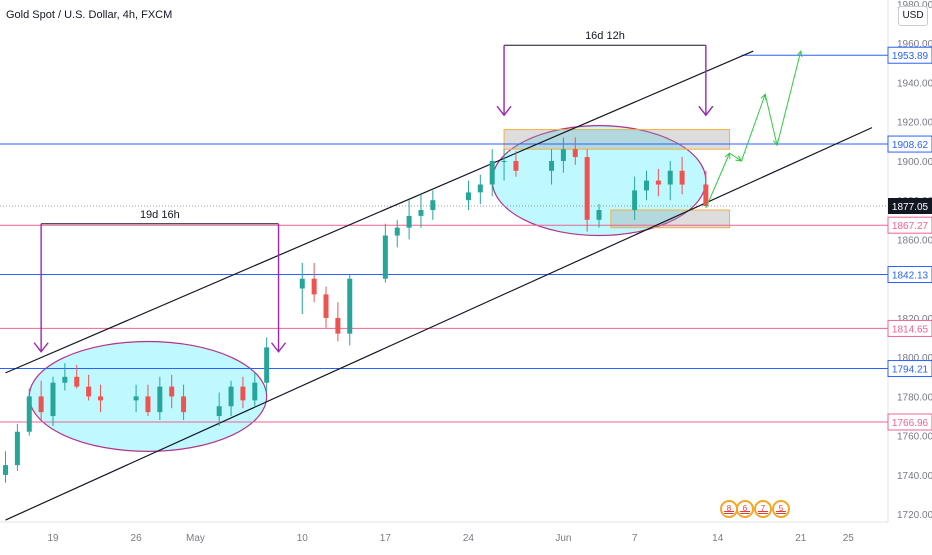 The image size is (932, 555). What do you see at coordinates (914, 397) in the screenshot?
I see `y-tick-label: 1780.00` at bounding box center [914, 397].